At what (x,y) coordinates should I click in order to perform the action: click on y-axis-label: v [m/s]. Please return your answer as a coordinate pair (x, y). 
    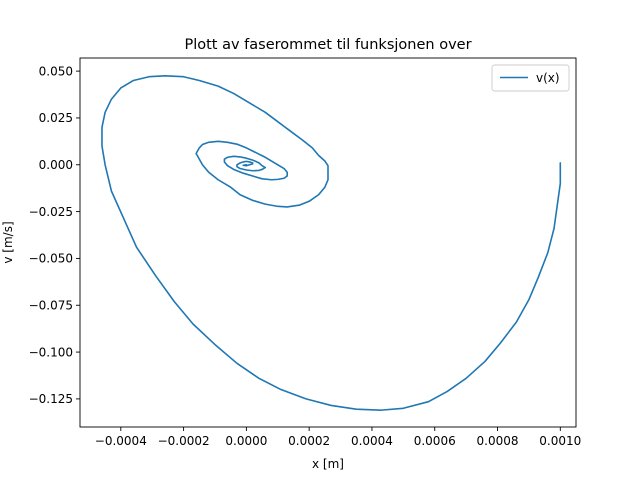
    Looking at the image, I should click on (8, 242).